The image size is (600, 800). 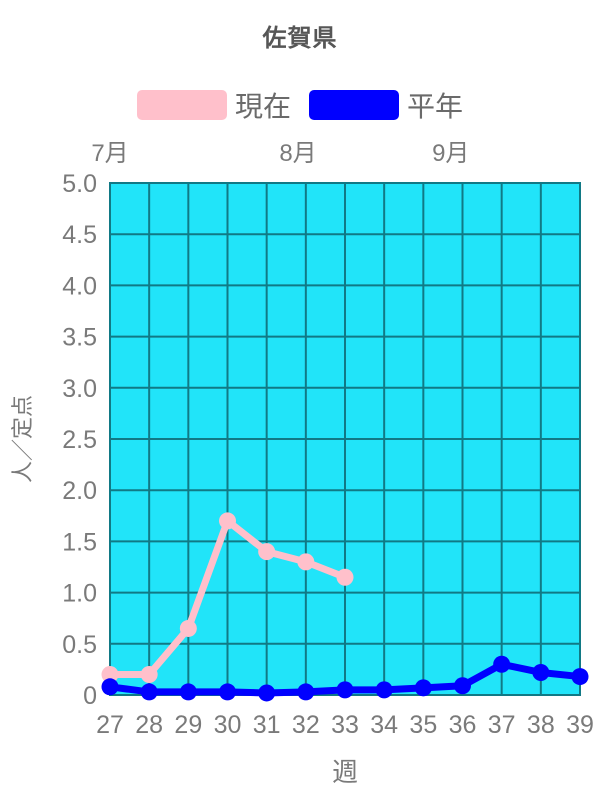 What do you see at coordinates (423, 725) in the screenshot?
I see `x-tick-label: 35` at bounding box center [423, 725].